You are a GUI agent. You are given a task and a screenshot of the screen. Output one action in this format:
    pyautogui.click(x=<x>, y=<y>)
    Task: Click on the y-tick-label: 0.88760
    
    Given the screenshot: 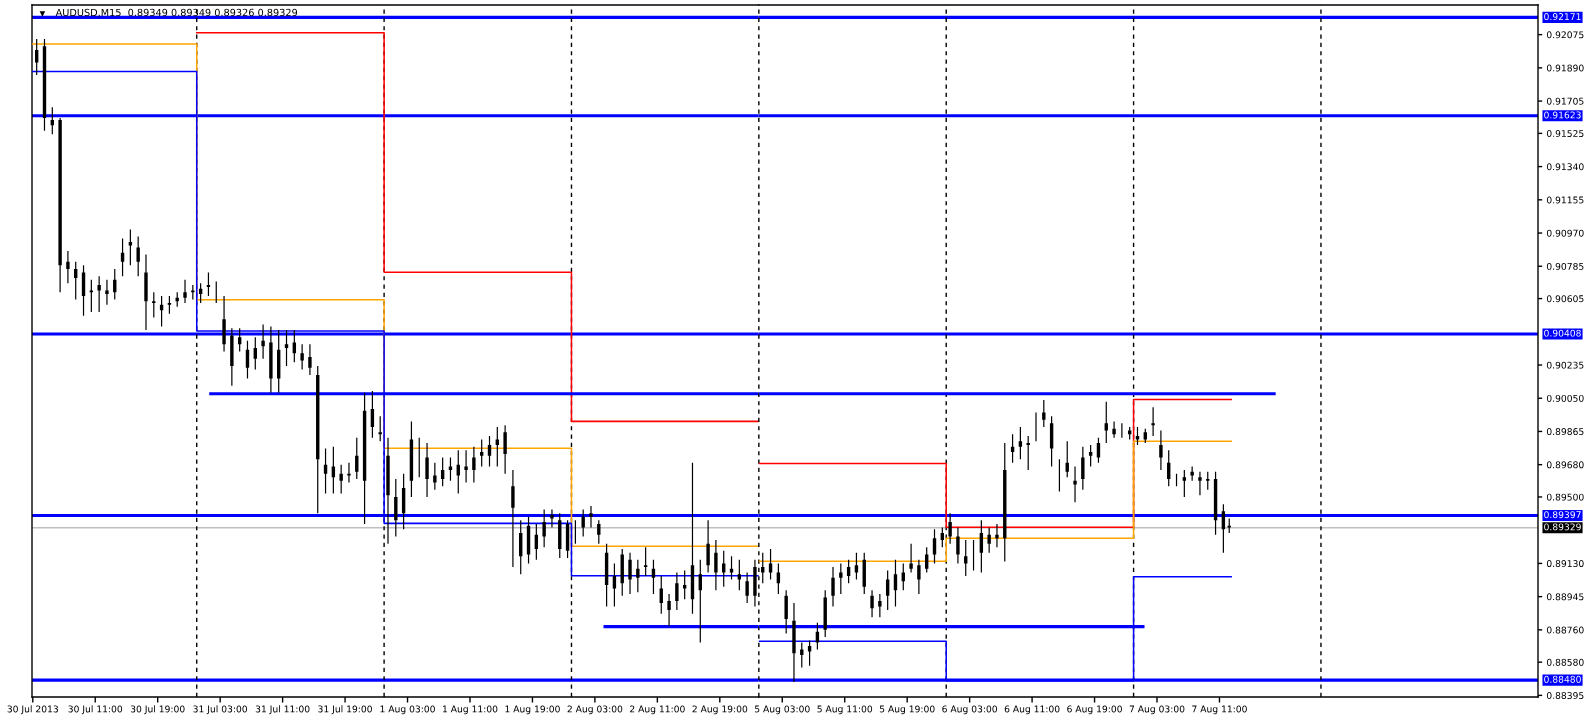 What is the action you would take?
    pyautogui.click(x=1565, y=630)
    